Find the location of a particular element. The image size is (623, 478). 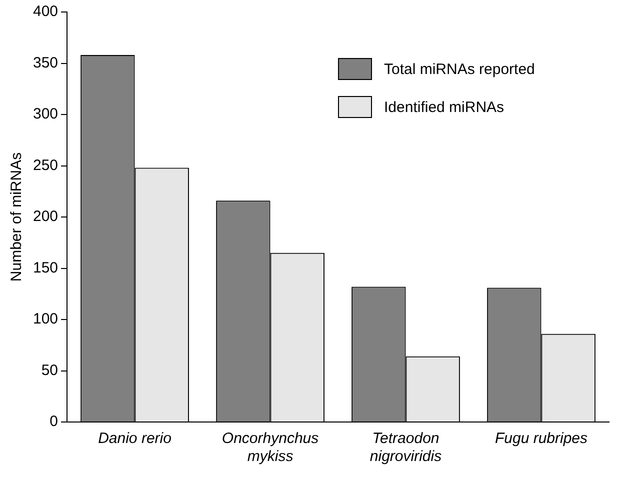

x-tick-label: Oncorhynchus mykiss is located at coordinates (271, 448).